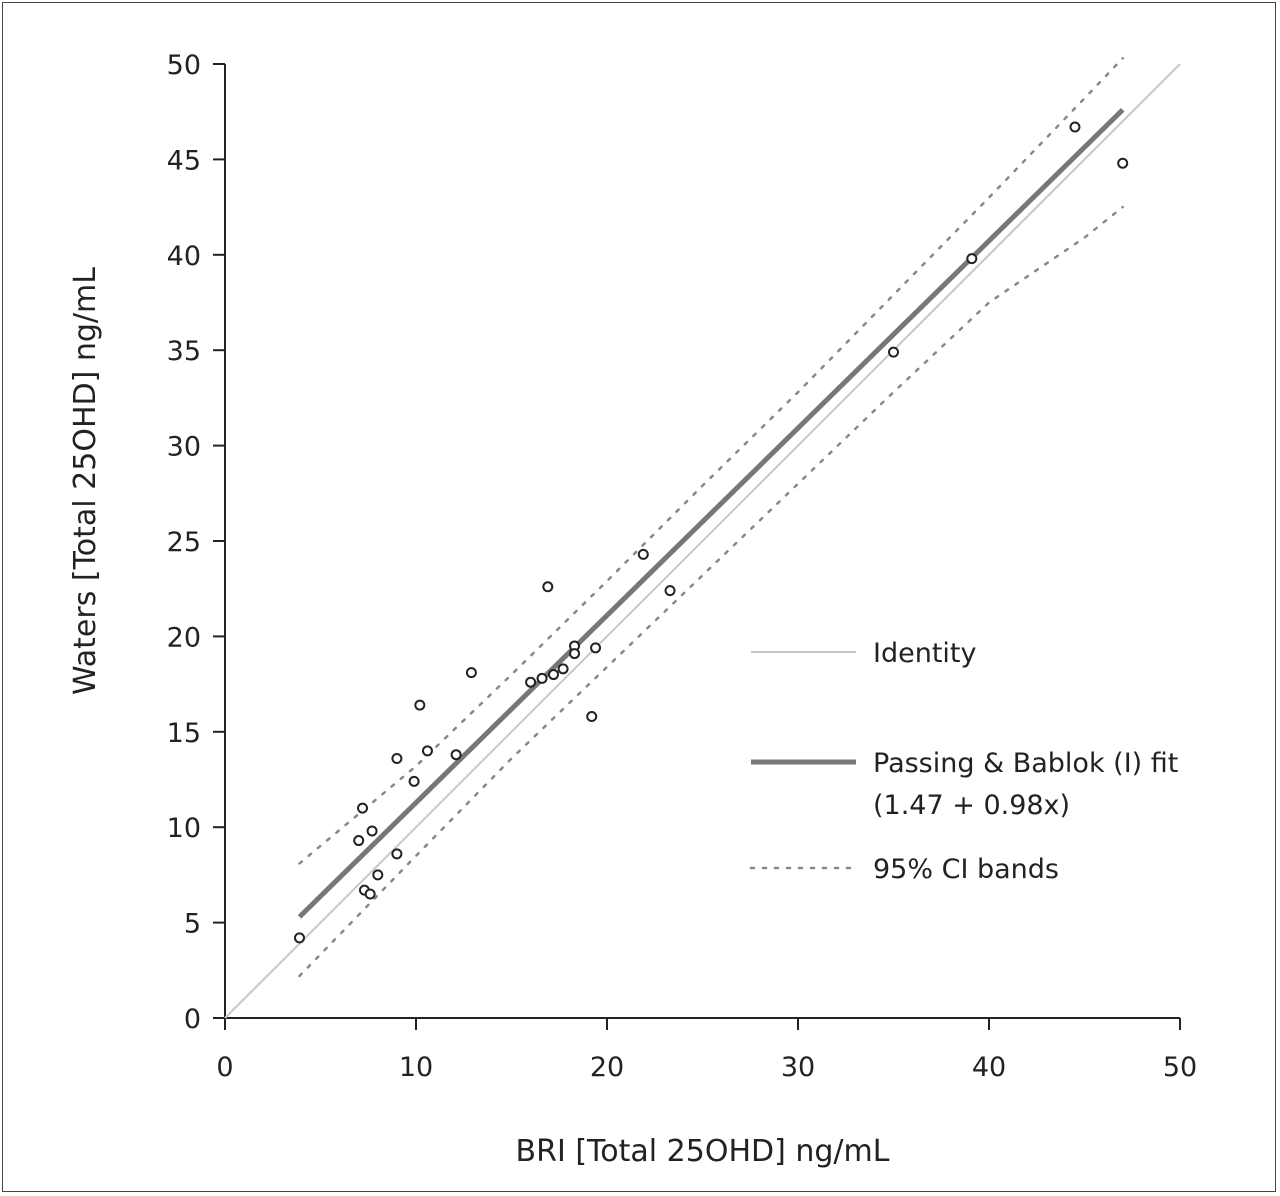 This screenshot has width=1280, height=1196. Describe the element at coordinates (416, 1067) in the screenshot. I see `x-tick-label: 10` at that location.